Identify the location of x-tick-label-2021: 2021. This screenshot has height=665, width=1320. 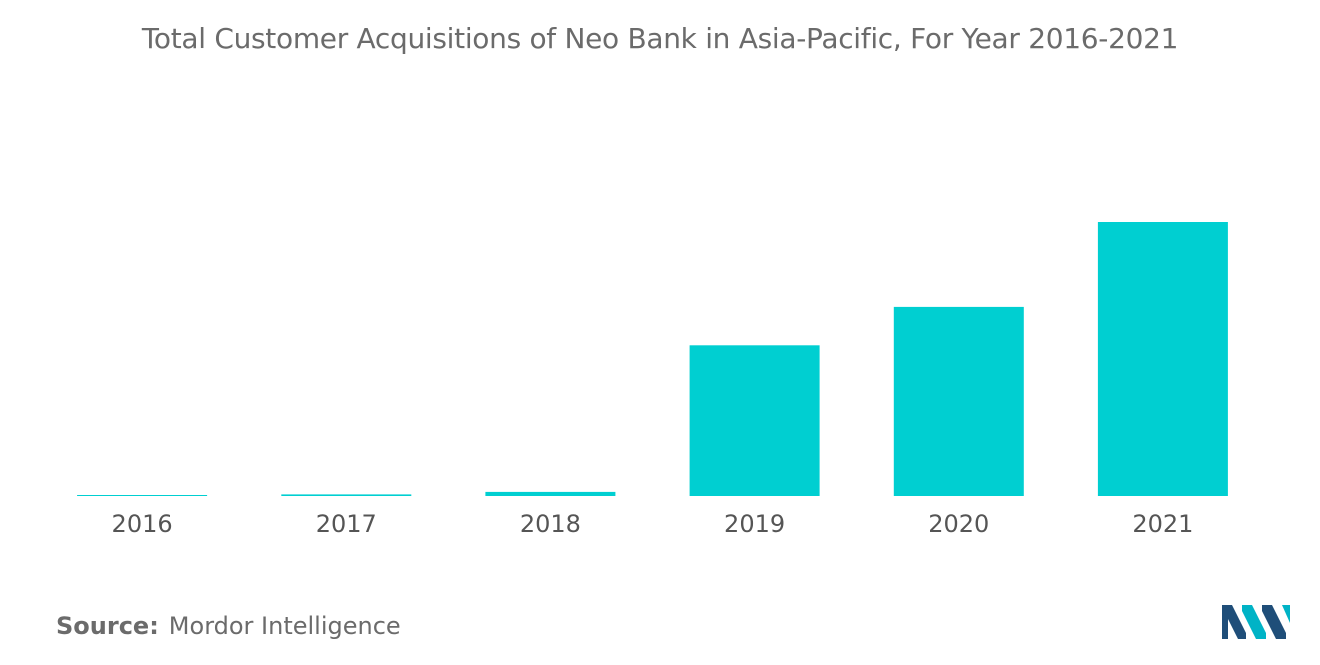
(1162, 524).